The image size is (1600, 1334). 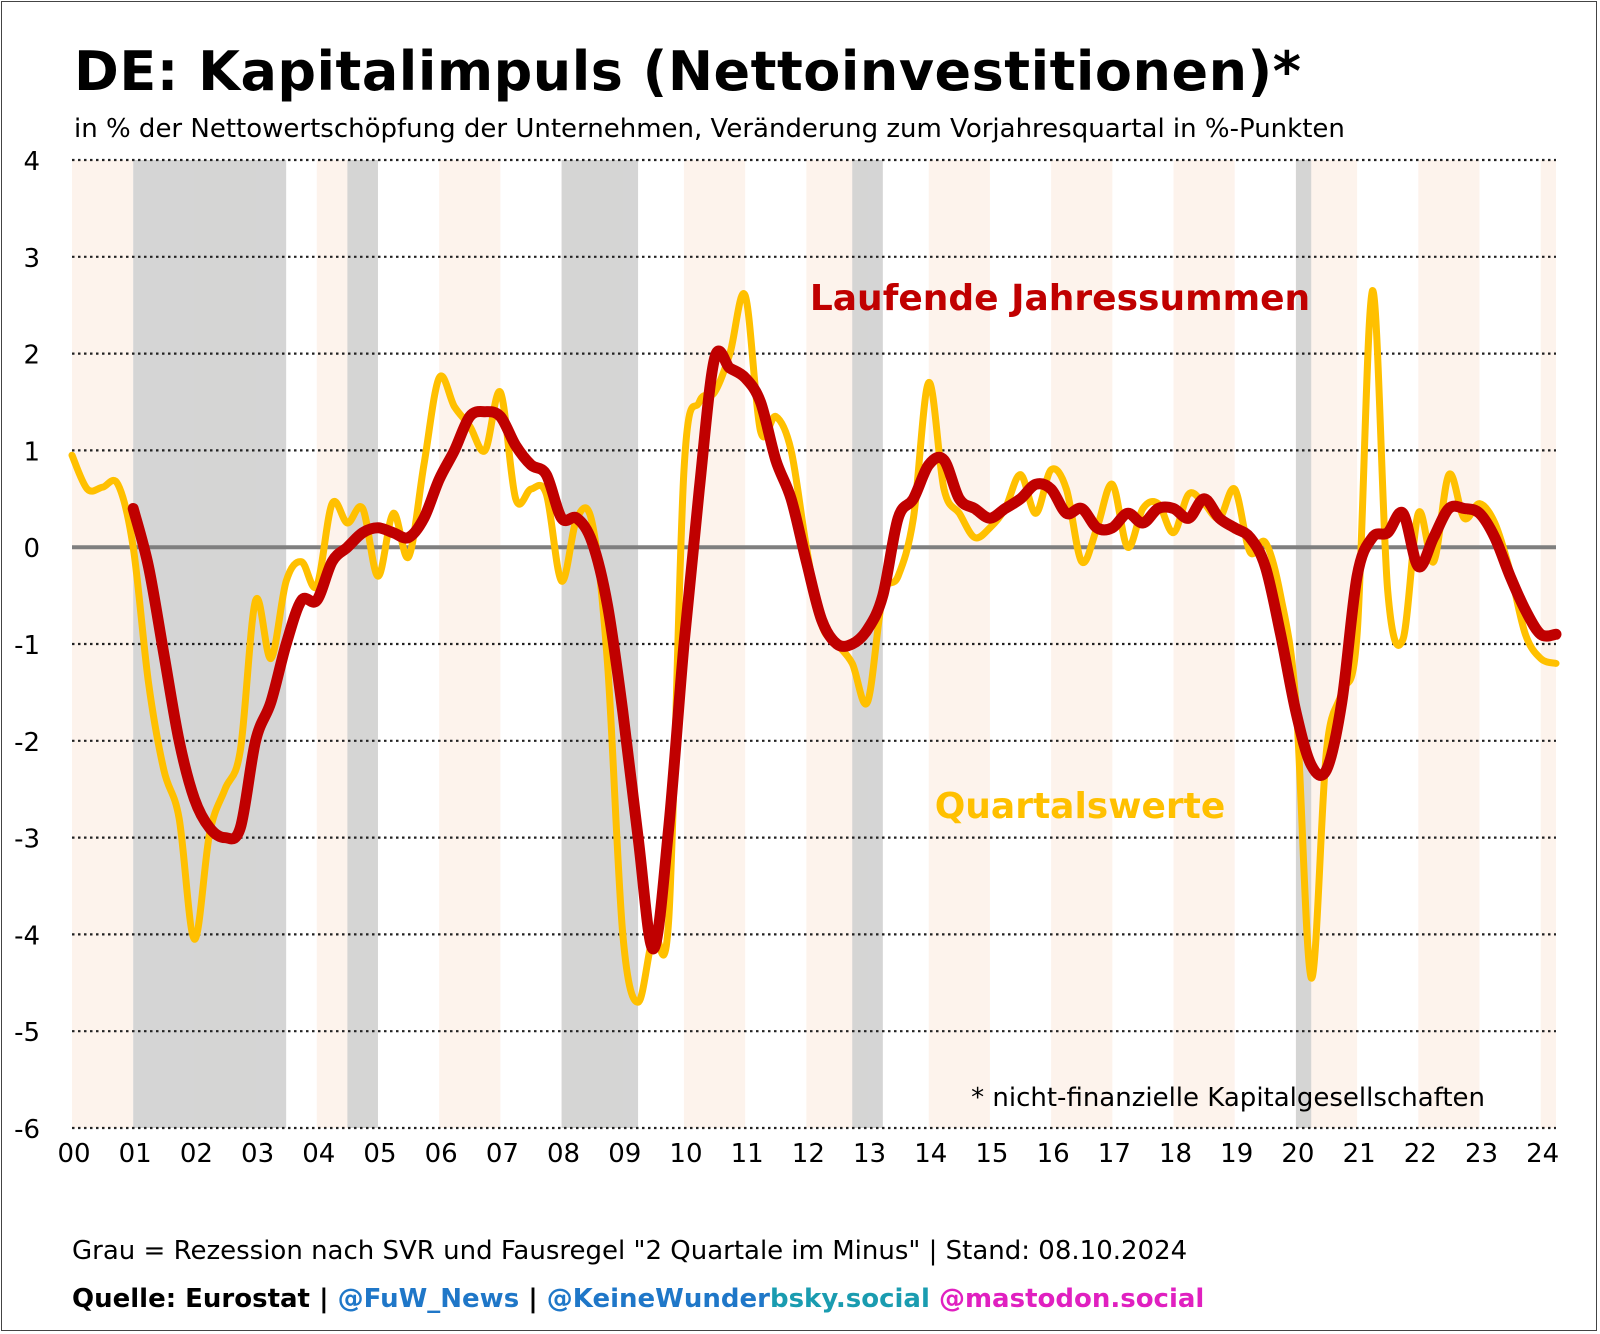 What do you see at coordinates (31, 549) in the screenshot?
I see `y-tick-label: 0` at bounding box center [31, 549].